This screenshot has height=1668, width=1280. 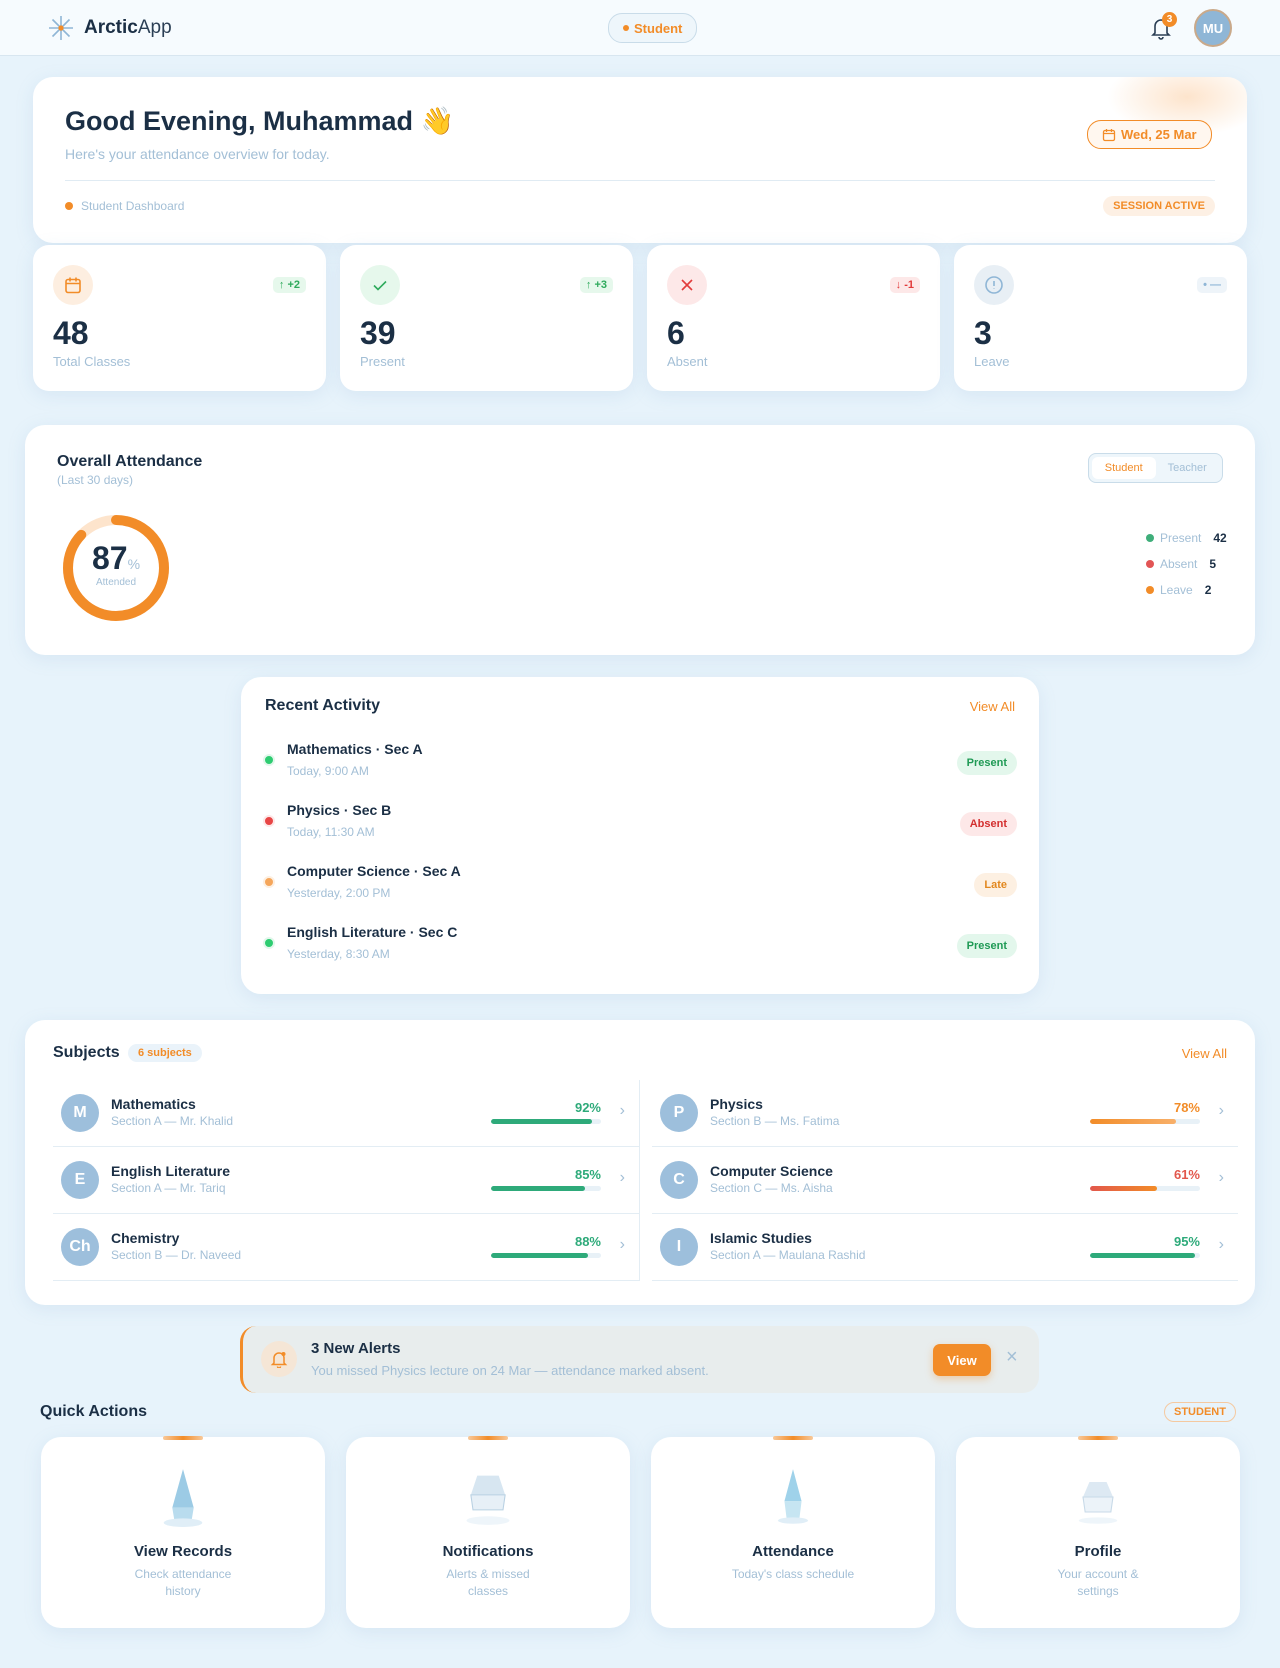 I want to click on stat-label: Present, so click(x=382, y=361).